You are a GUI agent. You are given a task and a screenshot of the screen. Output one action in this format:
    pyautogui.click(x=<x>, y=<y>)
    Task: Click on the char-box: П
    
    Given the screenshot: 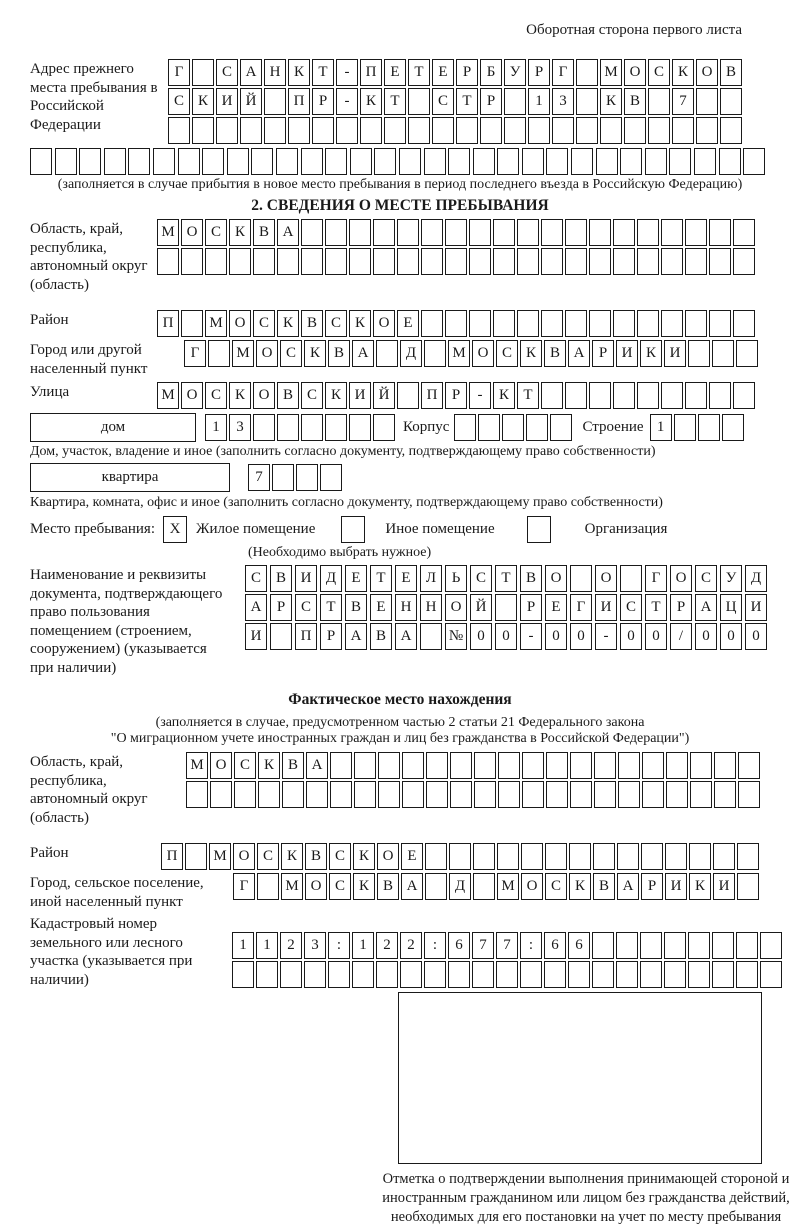 What is the action you would take?
    pyautogui.click(x=371, y=72)
    